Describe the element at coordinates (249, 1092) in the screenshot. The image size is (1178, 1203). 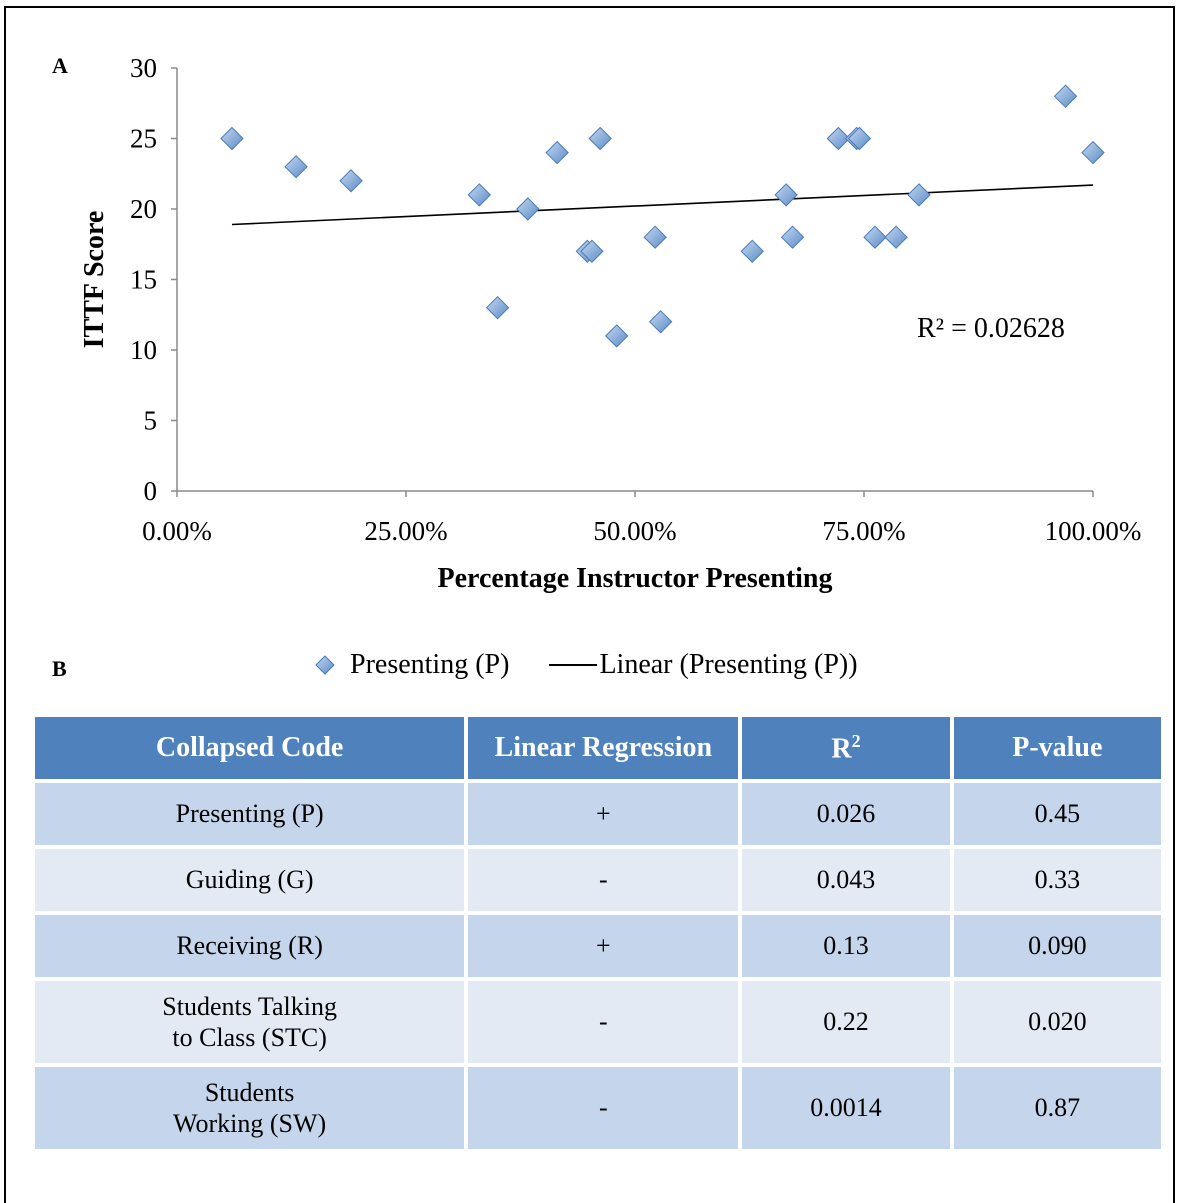
I see `cell-line: Students` at that location.